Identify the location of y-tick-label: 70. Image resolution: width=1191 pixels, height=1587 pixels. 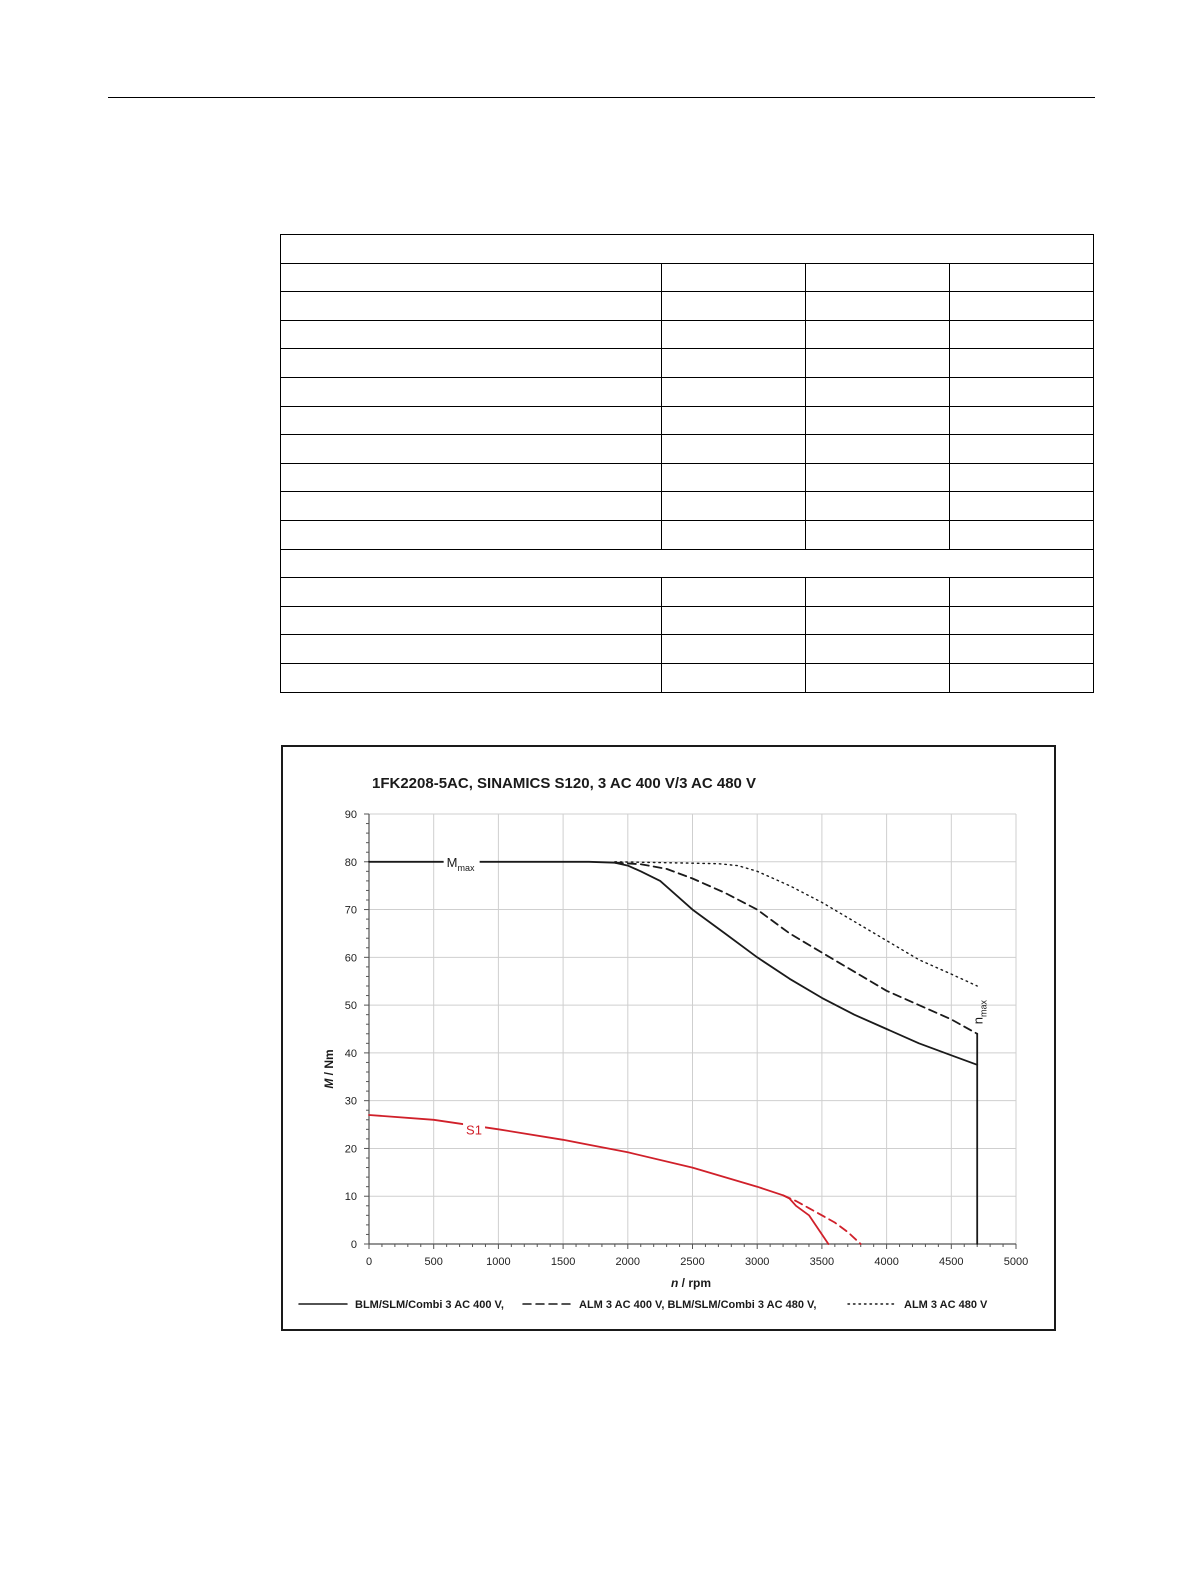
(351, 911).